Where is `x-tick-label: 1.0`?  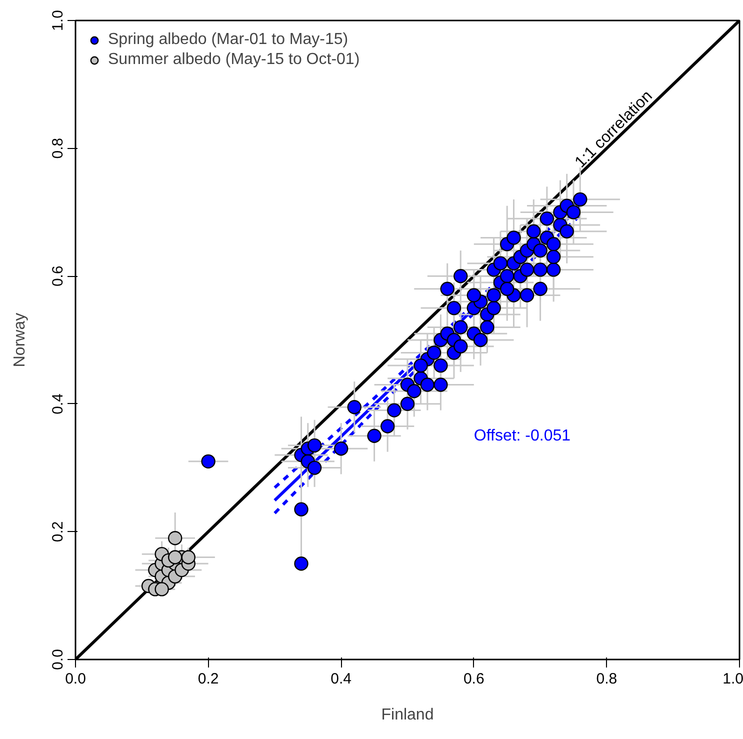 x-tick-label: 1.0 is located at coordinates (732, 679).